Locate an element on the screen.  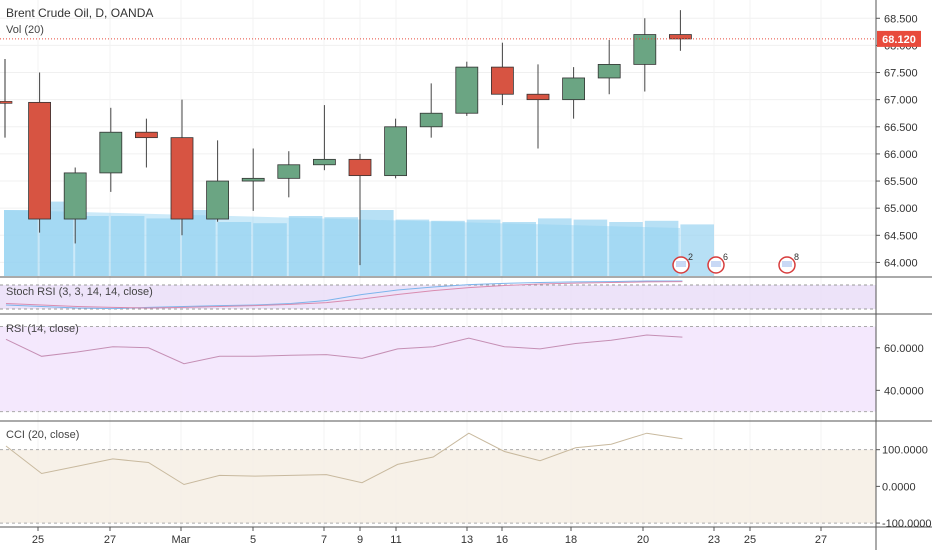
symbol-title: Brent Crude Oil, D, OANDA is located at coordinates (79, 13).